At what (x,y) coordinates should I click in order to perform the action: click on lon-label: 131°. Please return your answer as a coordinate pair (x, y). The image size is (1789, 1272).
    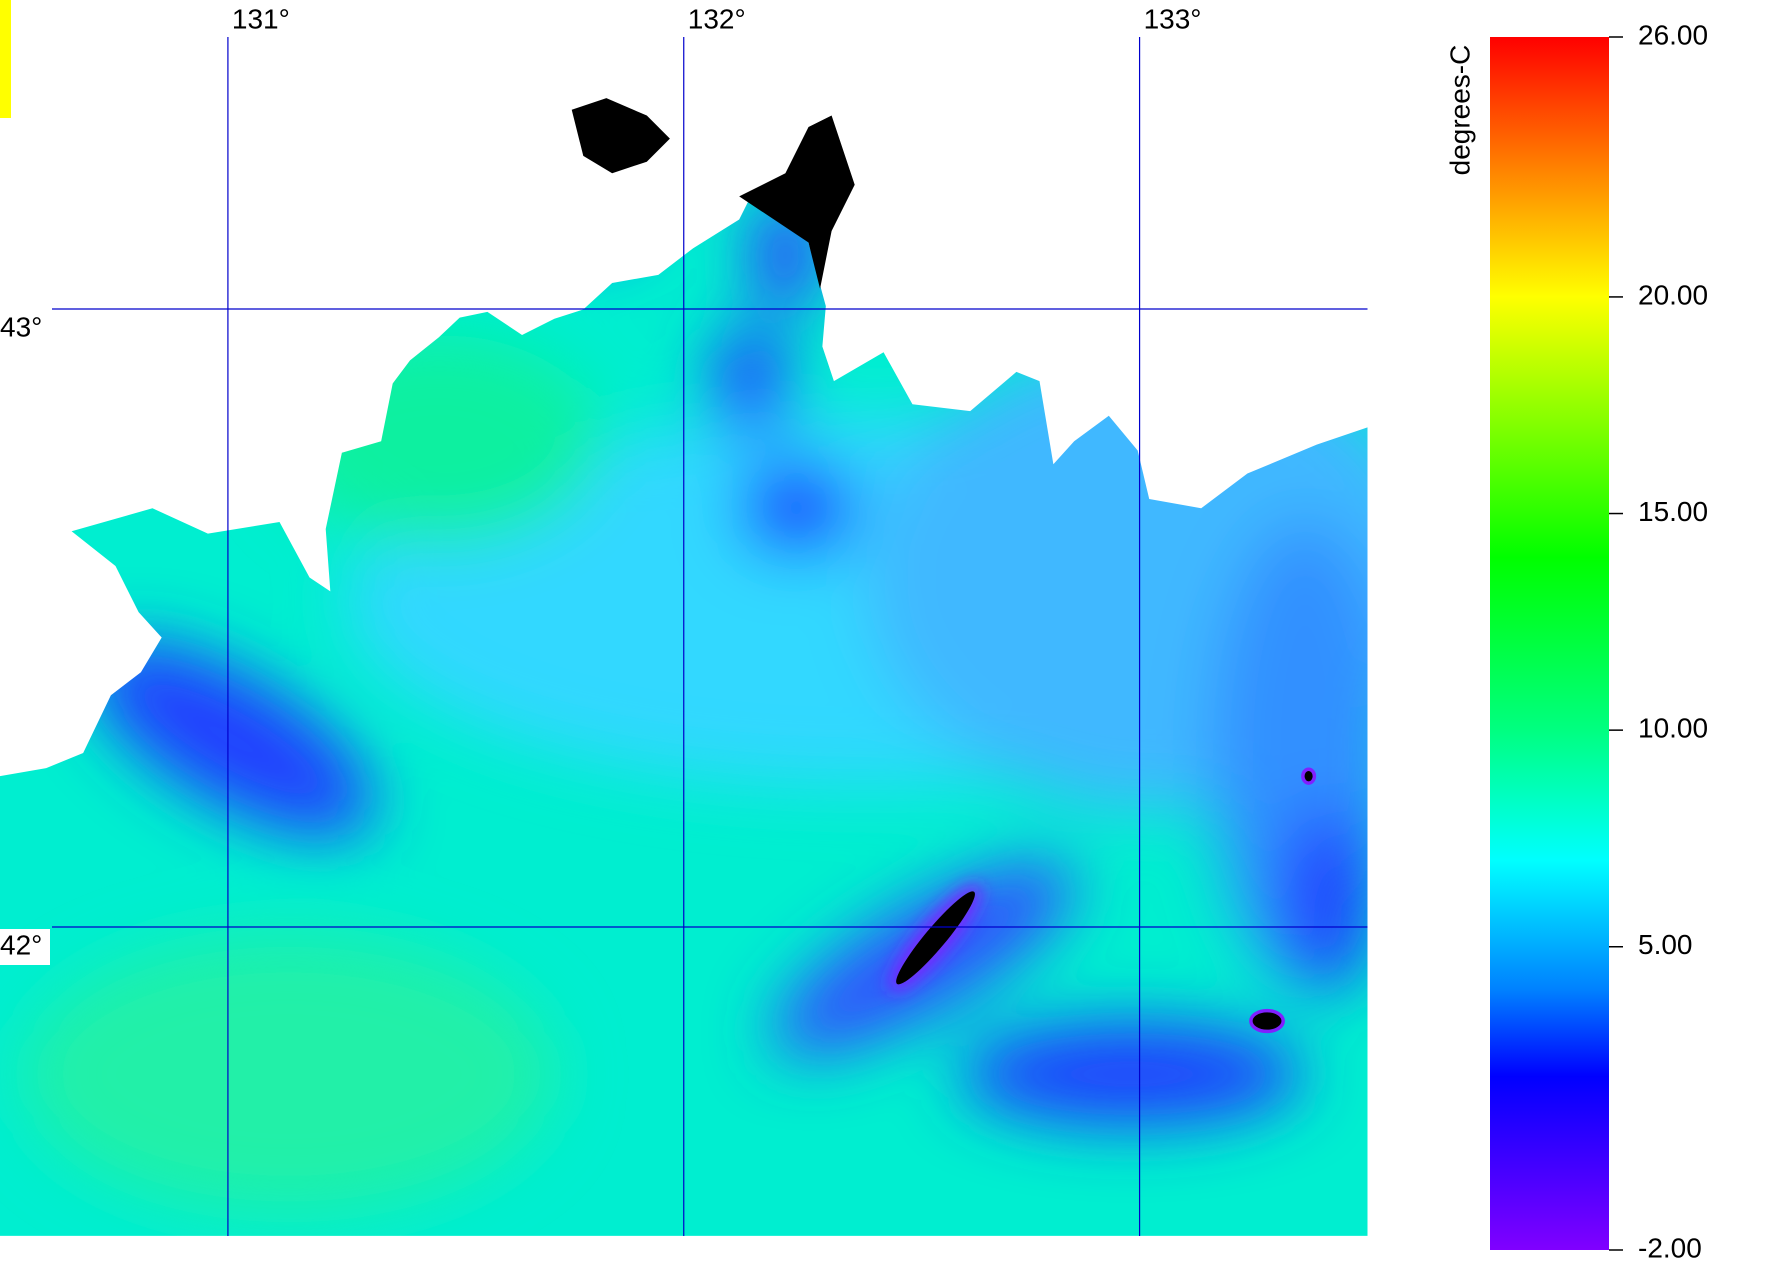
    Looking at the image, I should click on (261, 18).